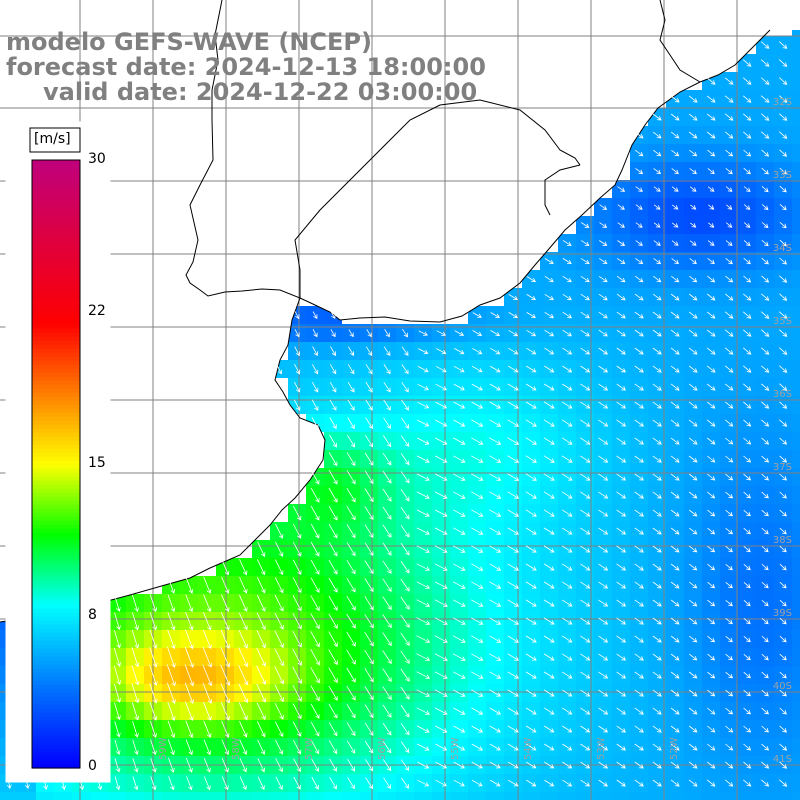 The image size is (800, 800). What do you see at coordinates (97, 311) in the screenshot?
I see `colorbar-tick-label: 22` at bounding box center [97, 311].